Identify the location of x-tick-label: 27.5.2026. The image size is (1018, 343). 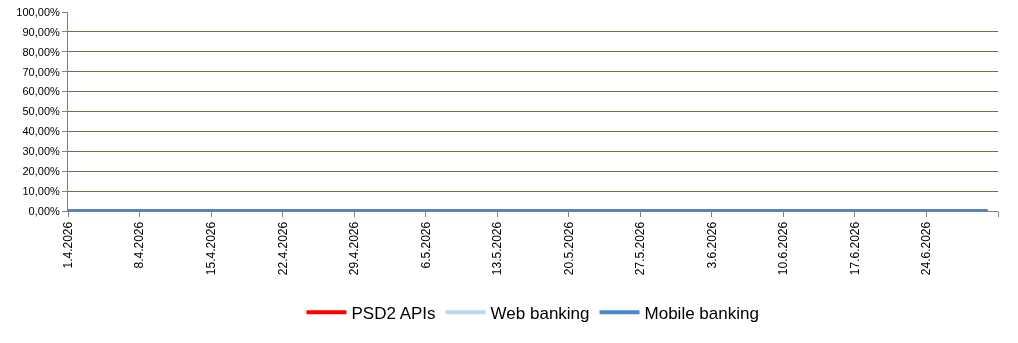
(640, 248).